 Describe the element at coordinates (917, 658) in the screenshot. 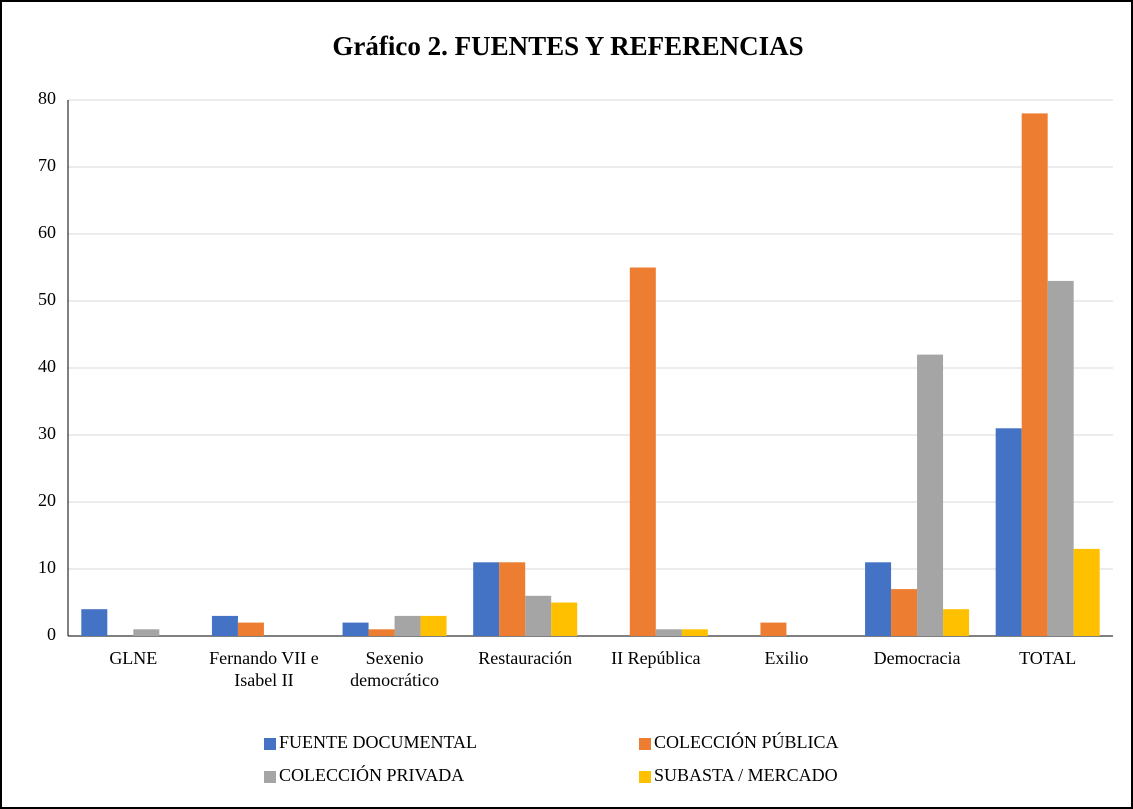

I see `x-tick-label: Democracia` at that location.